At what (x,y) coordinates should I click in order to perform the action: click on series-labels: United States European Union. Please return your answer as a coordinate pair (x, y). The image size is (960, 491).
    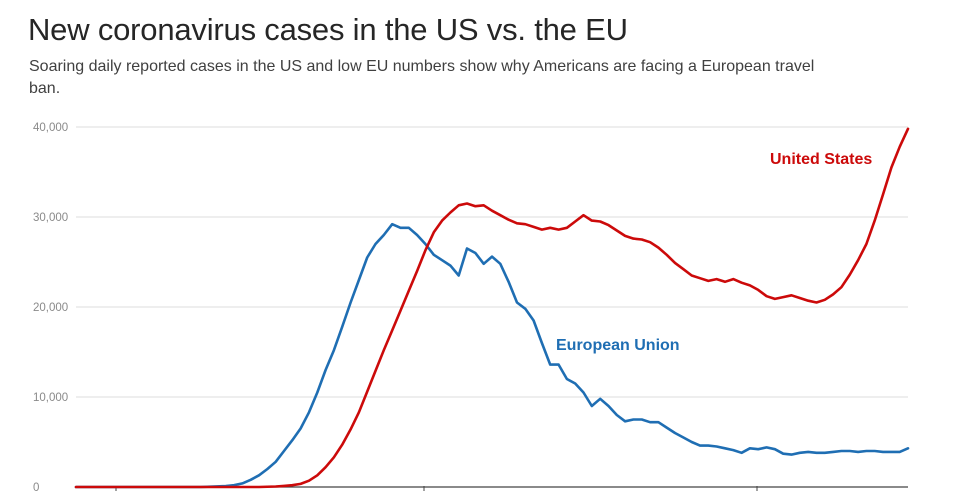
    Looking at the image, I should click on (714, 252).